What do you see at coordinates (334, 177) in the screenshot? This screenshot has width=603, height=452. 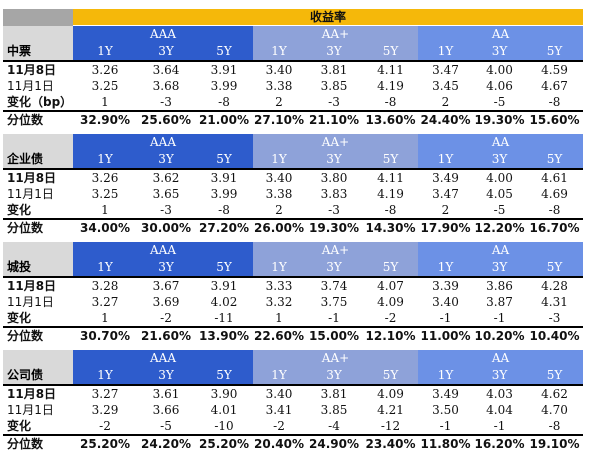 I see `table-cell: 3.80` at bounding box center [334, 177].